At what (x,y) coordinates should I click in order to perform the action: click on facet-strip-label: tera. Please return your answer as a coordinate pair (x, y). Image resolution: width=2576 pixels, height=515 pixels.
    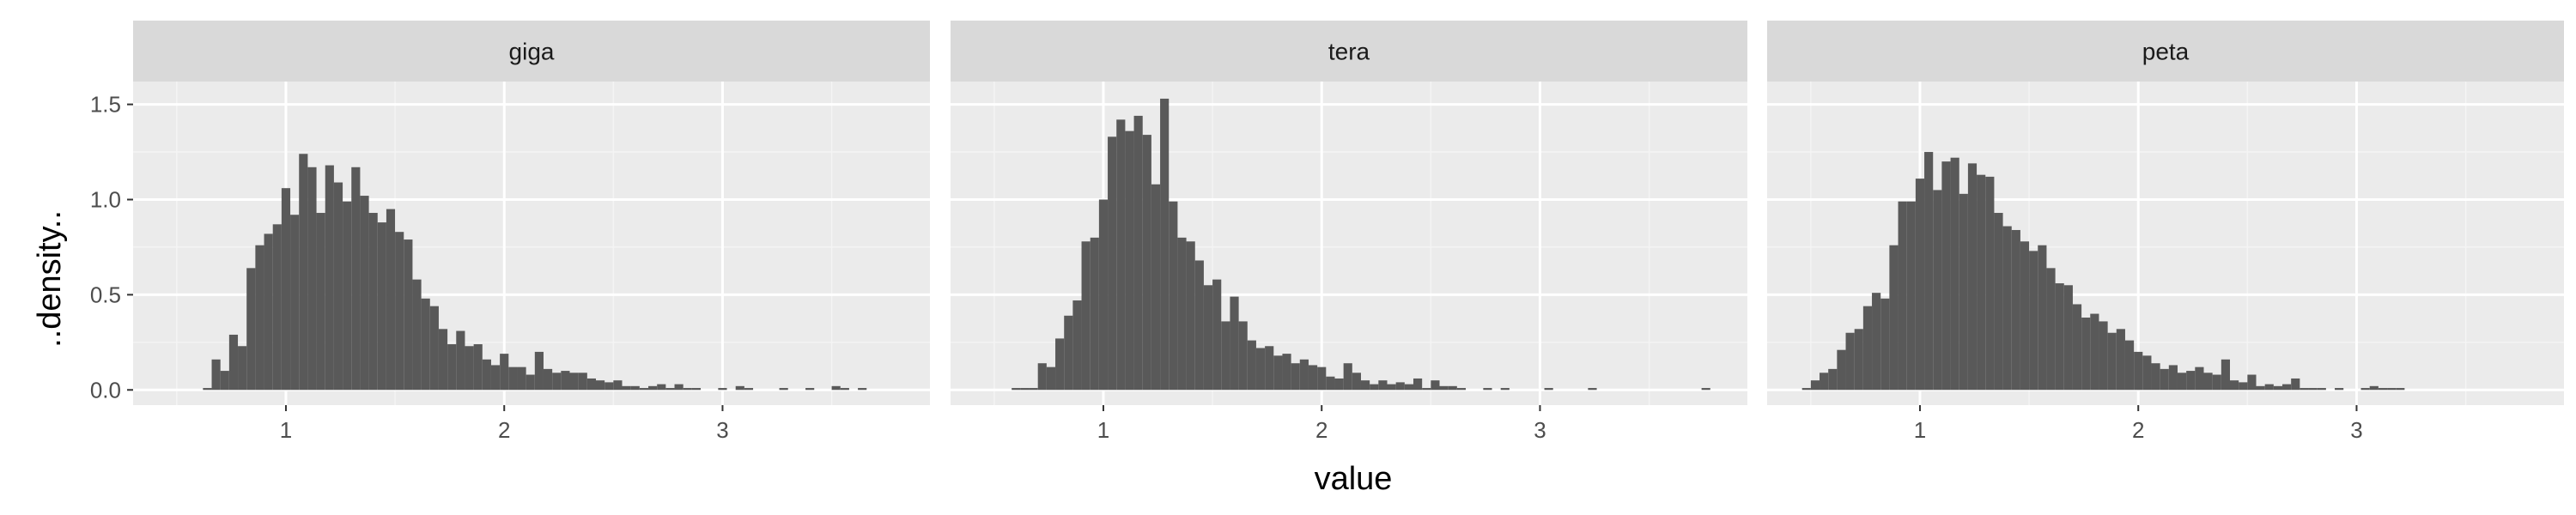
    Looking at the image, I should click on (1349, 52).